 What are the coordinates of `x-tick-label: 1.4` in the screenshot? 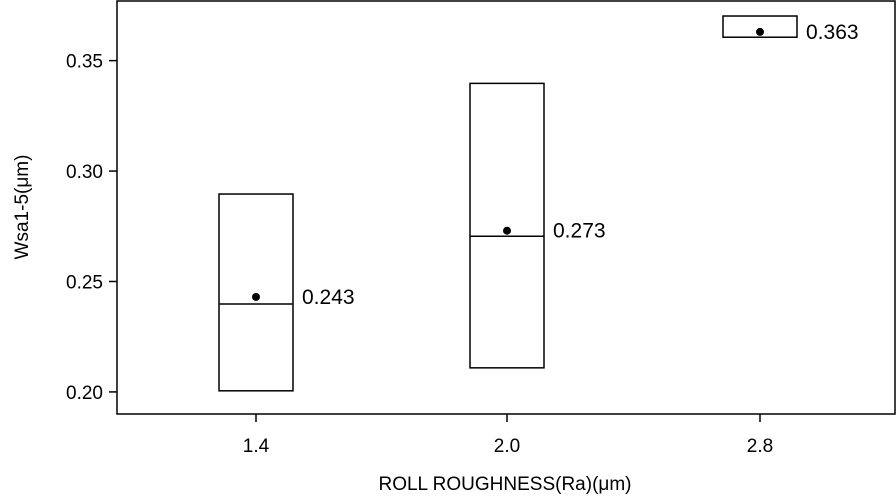 It's located at (256, 446).